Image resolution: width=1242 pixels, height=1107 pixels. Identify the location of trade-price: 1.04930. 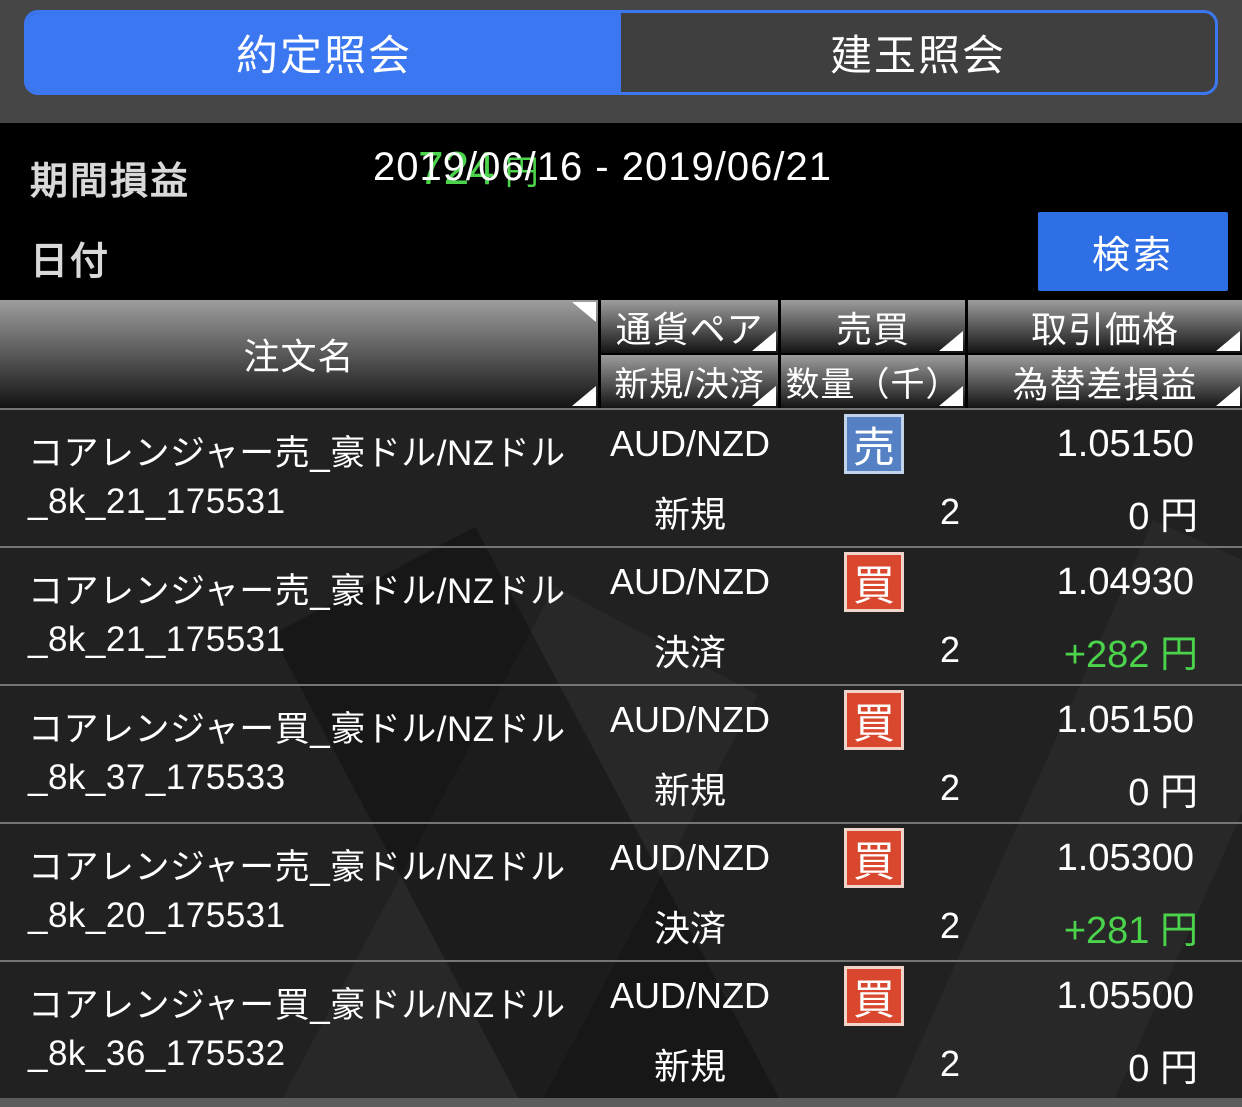
(1125, 581).